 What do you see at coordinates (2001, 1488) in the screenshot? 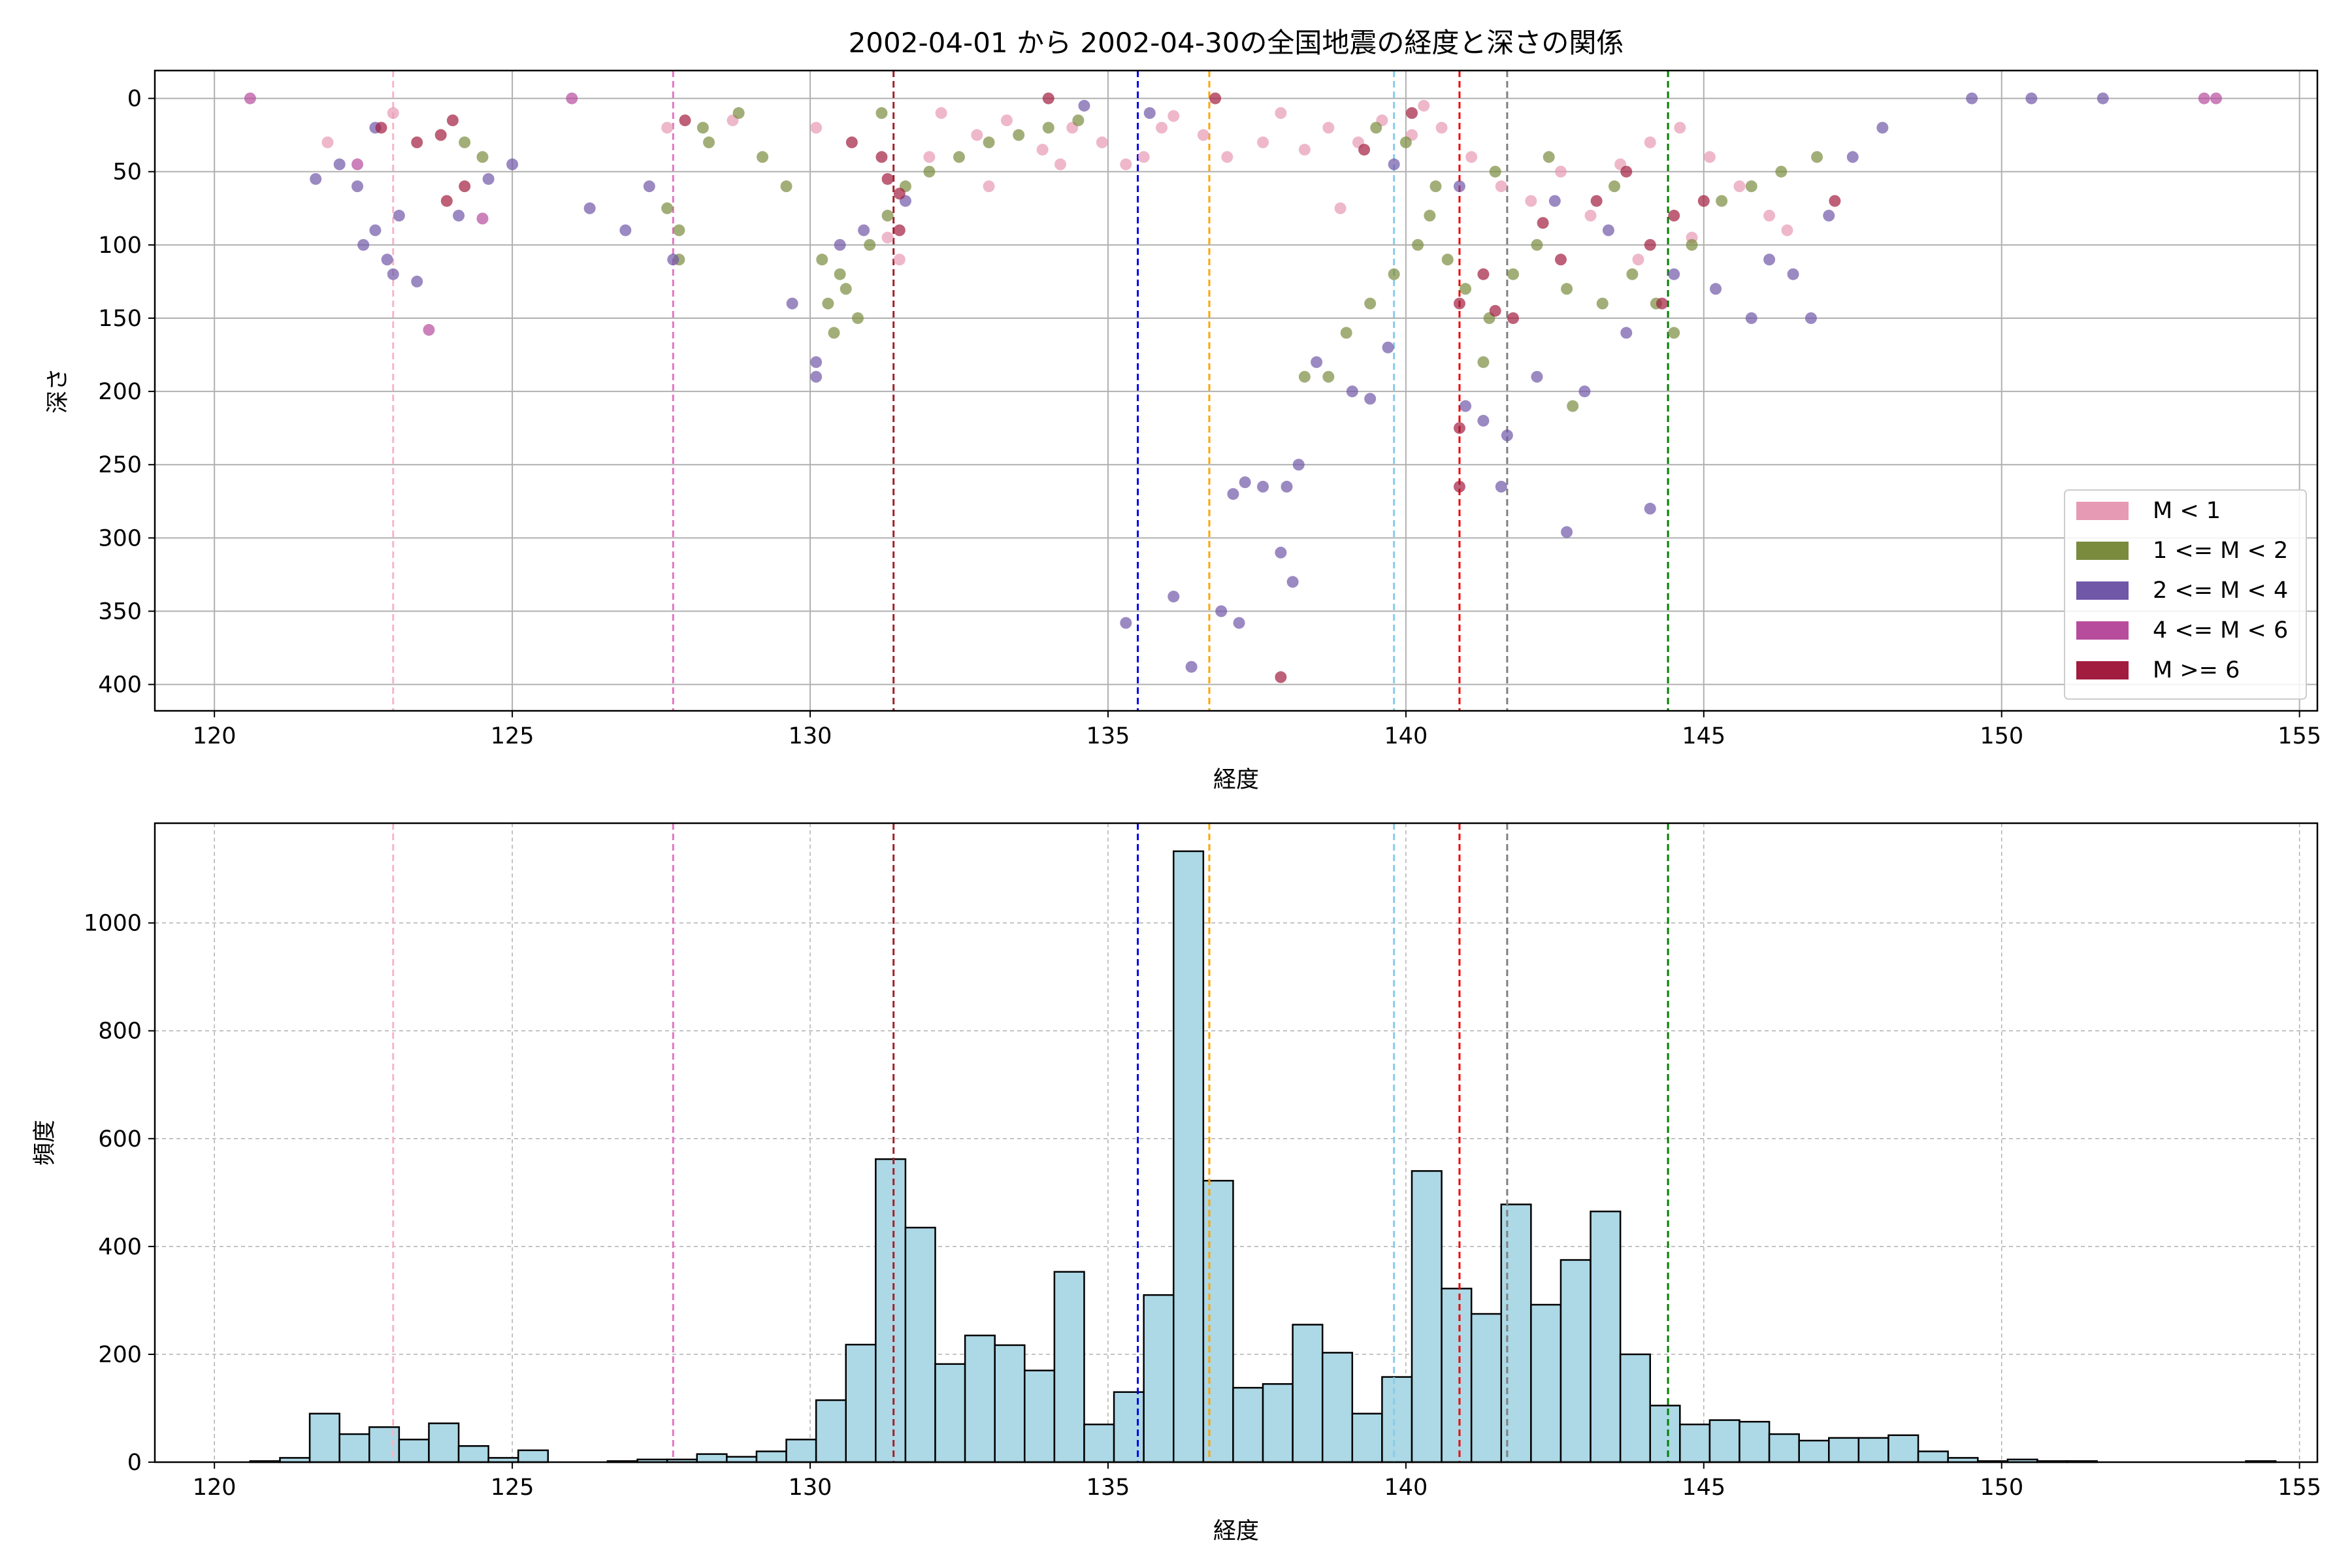
I see `histogram-x-tick-label: 150` at bounding box center [2001, 1488].